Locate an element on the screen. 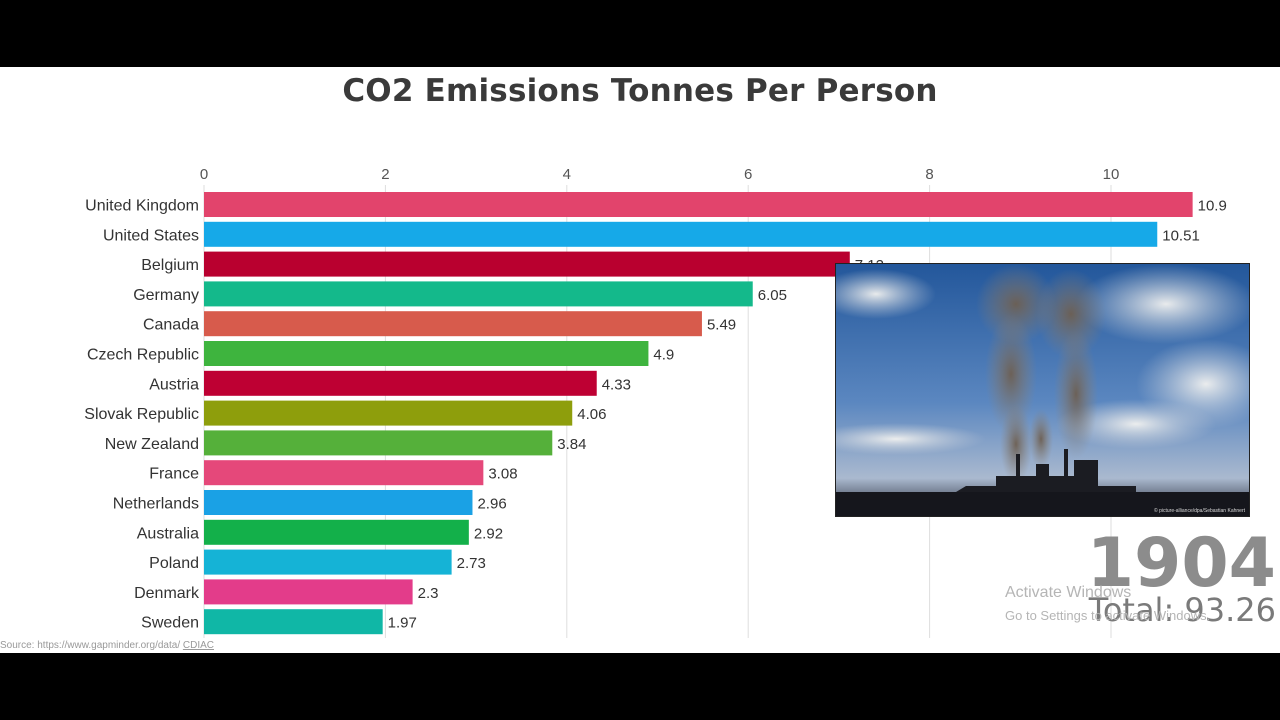  category-label: Poland is located at coordinates (174, 563).